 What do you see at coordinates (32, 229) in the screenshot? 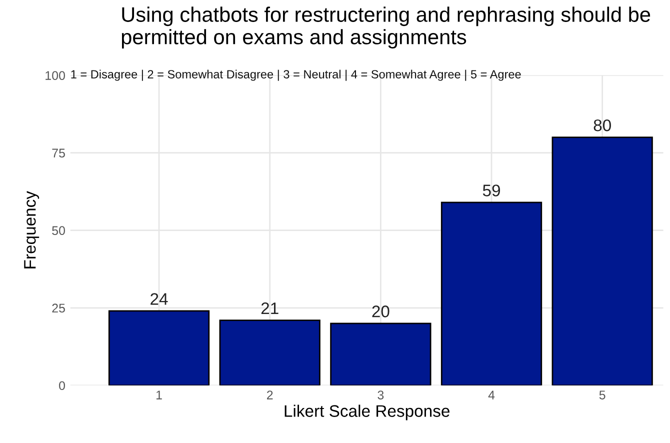
I see `y-axis-title: Frequency` at bounding box center [32, 229].